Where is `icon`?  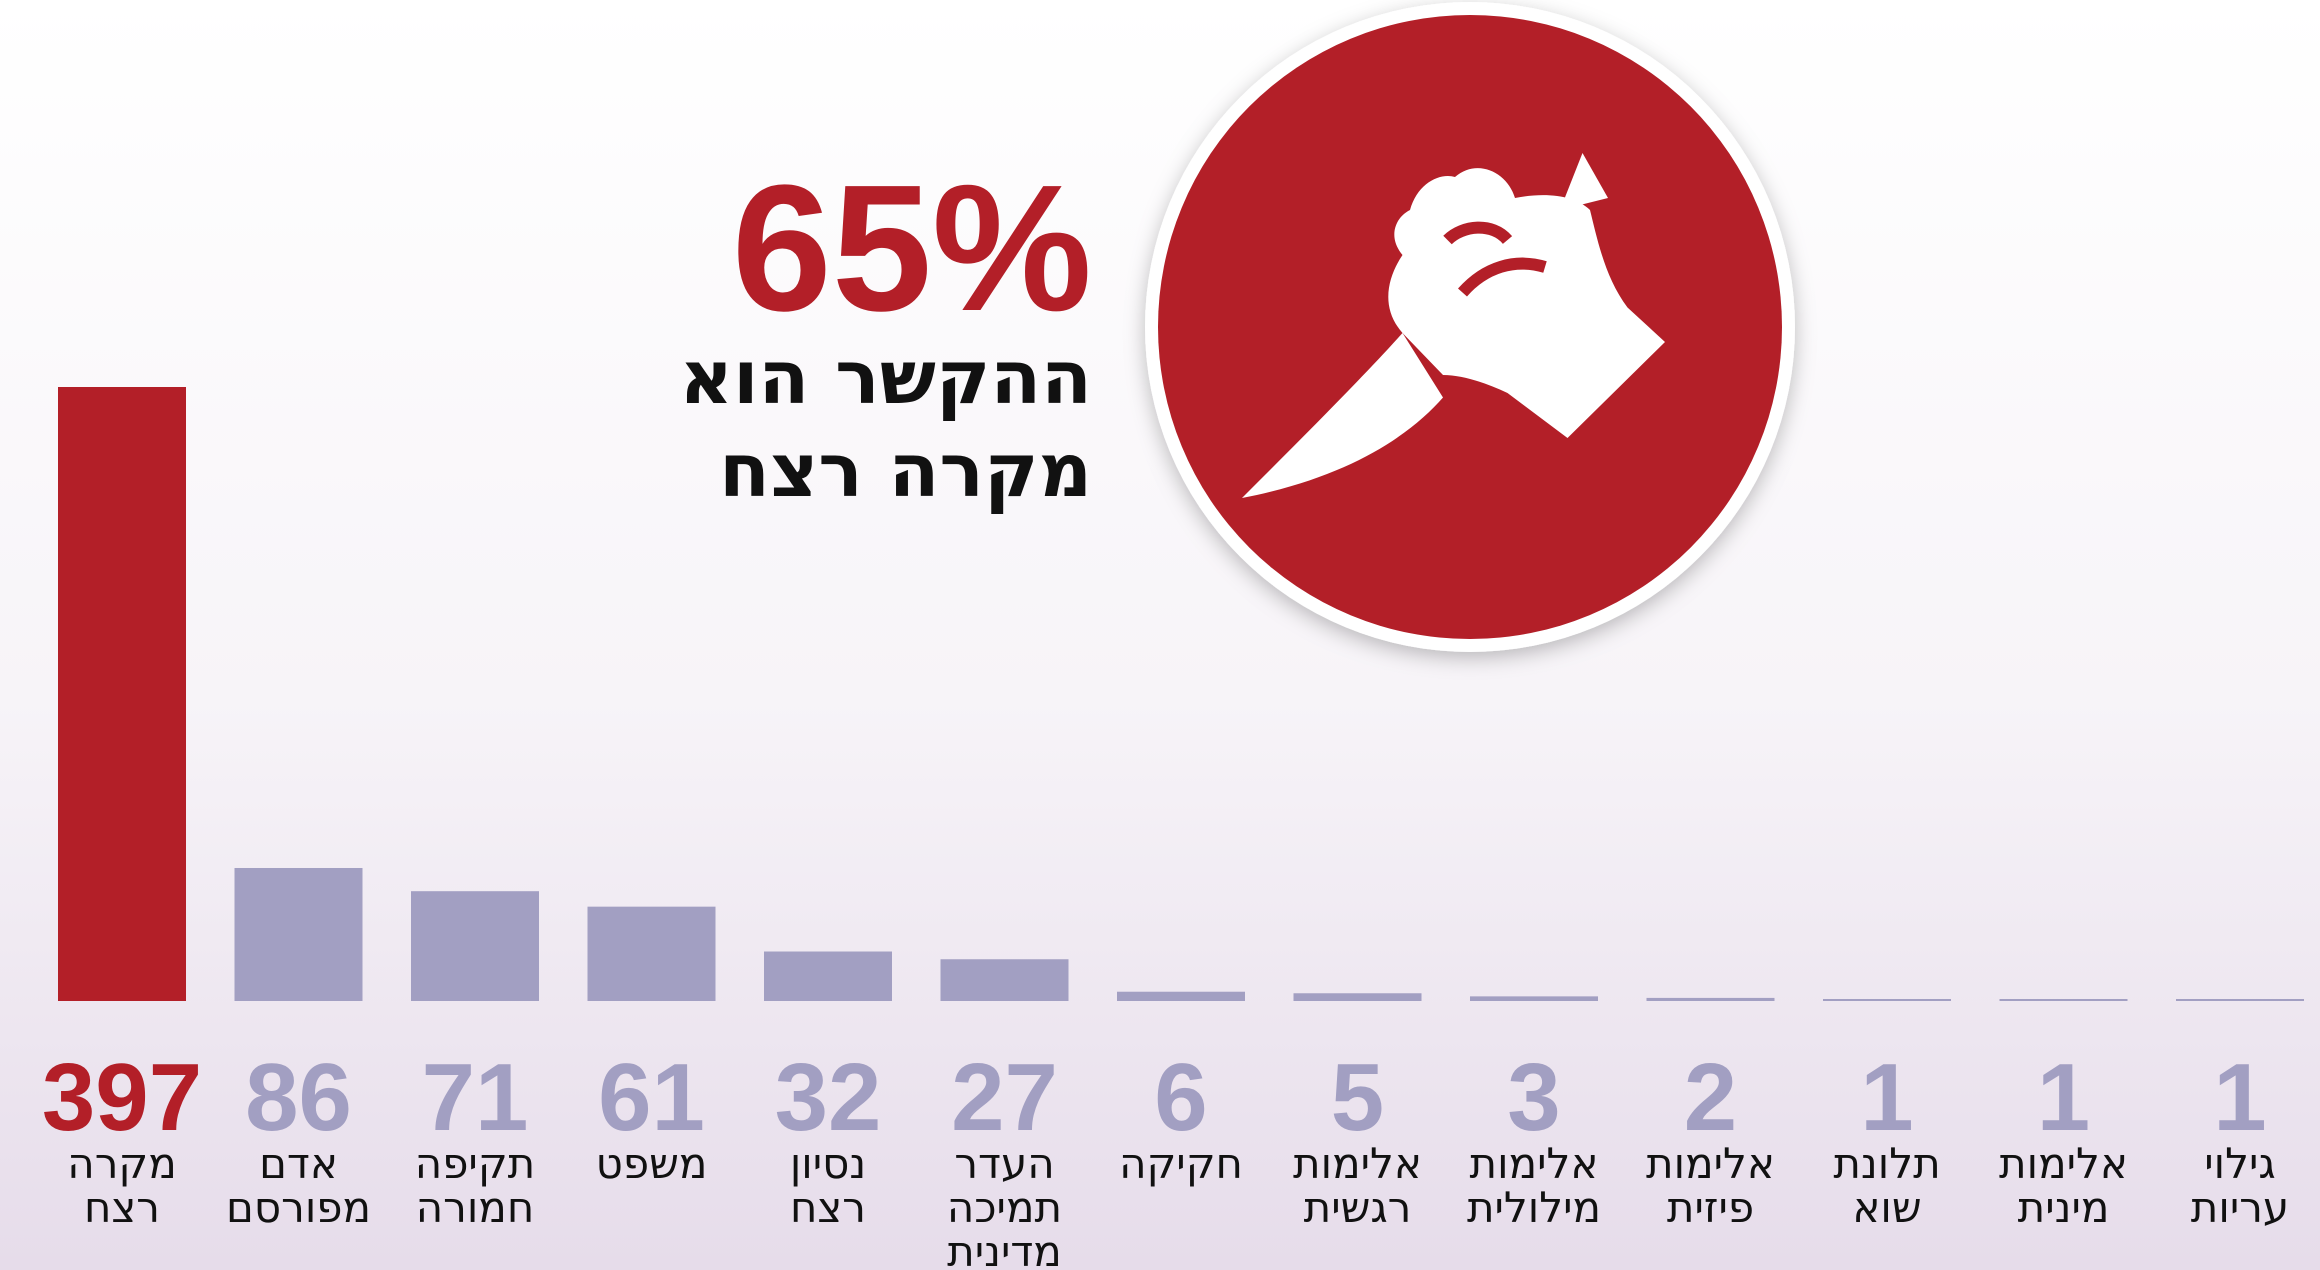
icon is located at coordinates (1470, 327).